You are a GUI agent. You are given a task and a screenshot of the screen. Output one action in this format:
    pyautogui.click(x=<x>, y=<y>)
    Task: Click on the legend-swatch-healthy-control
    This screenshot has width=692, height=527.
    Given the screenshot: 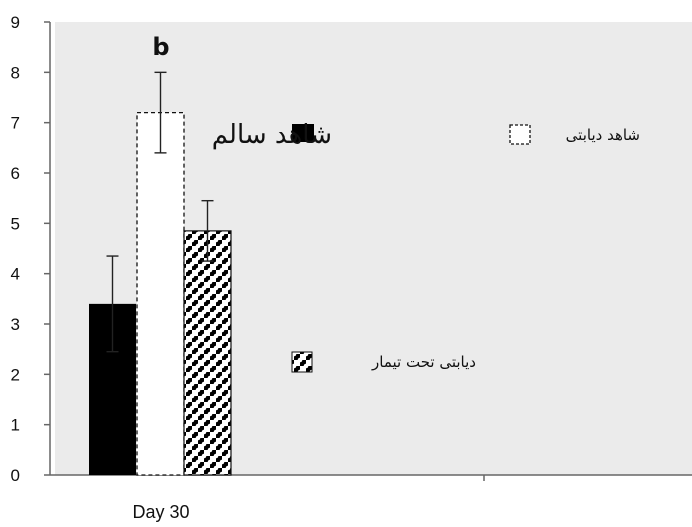 What is the action you would take?
    pyautogui.click(x=303, y=133)
    